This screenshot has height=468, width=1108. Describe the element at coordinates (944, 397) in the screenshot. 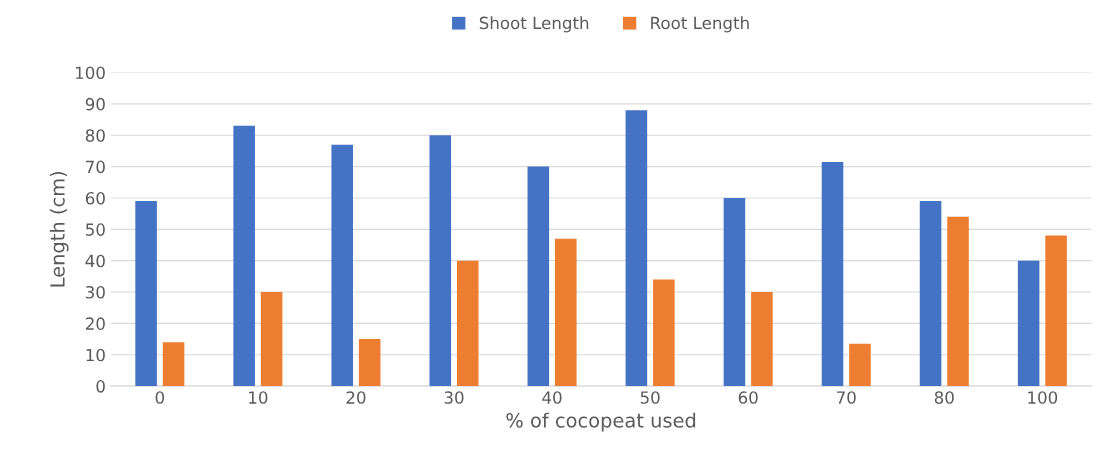

I see `x-tick-label: 80` at that location.